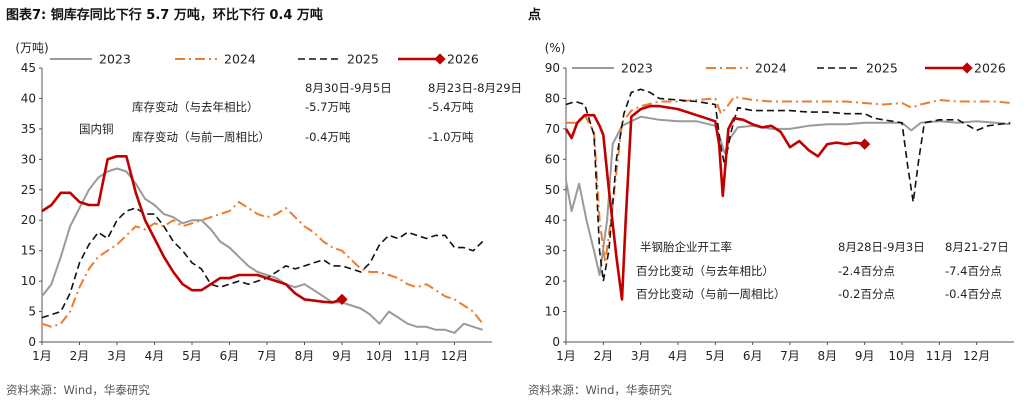 The height and width of the screenshot is (402, 1032). Describe the element at coordinates (973, 271) in the screenshot. I see `annotation-row-value: -7.4百分点` at that location.